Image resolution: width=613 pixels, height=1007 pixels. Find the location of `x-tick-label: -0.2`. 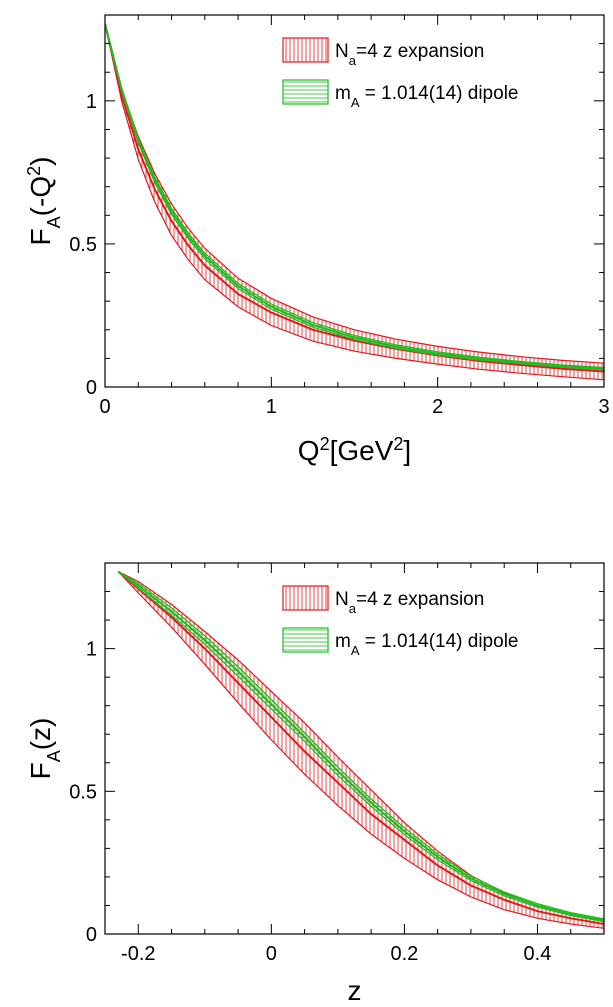

x-tick-label: -0.2 is located at coordinates (138, 954).